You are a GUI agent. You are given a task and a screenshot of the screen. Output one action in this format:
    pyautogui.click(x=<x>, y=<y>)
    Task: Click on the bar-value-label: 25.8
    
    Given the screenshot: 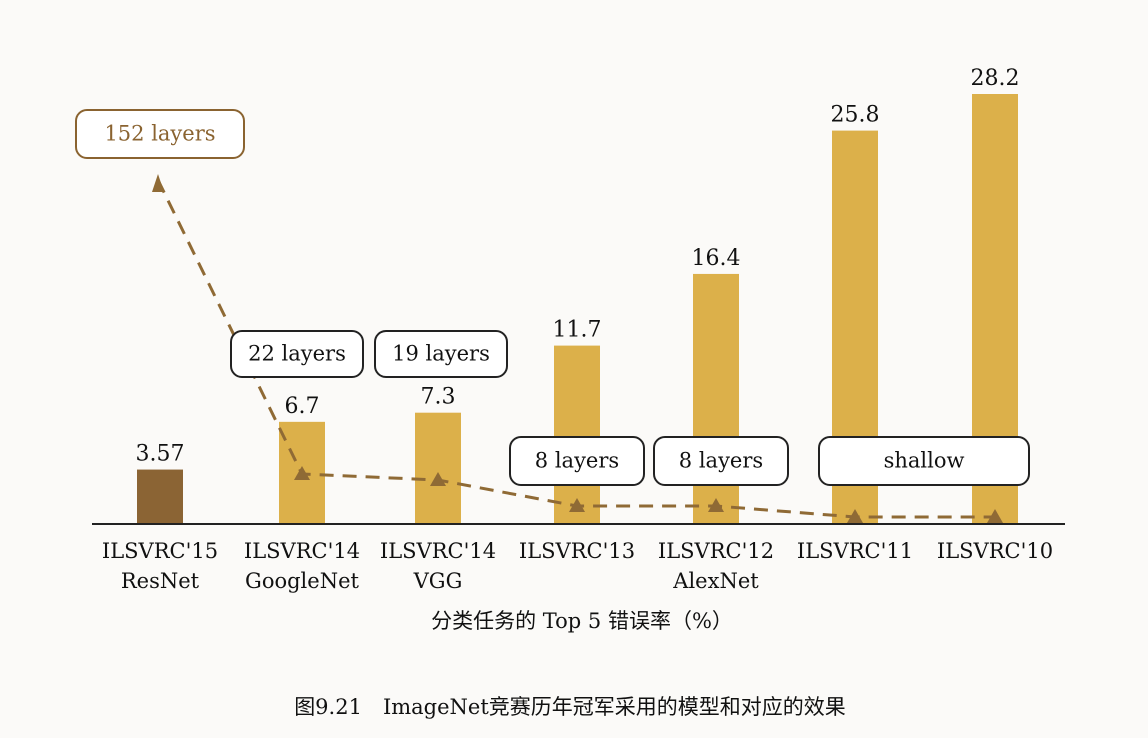 What is the action you would take?
    pyautogui.click(x=855, y=115)
    